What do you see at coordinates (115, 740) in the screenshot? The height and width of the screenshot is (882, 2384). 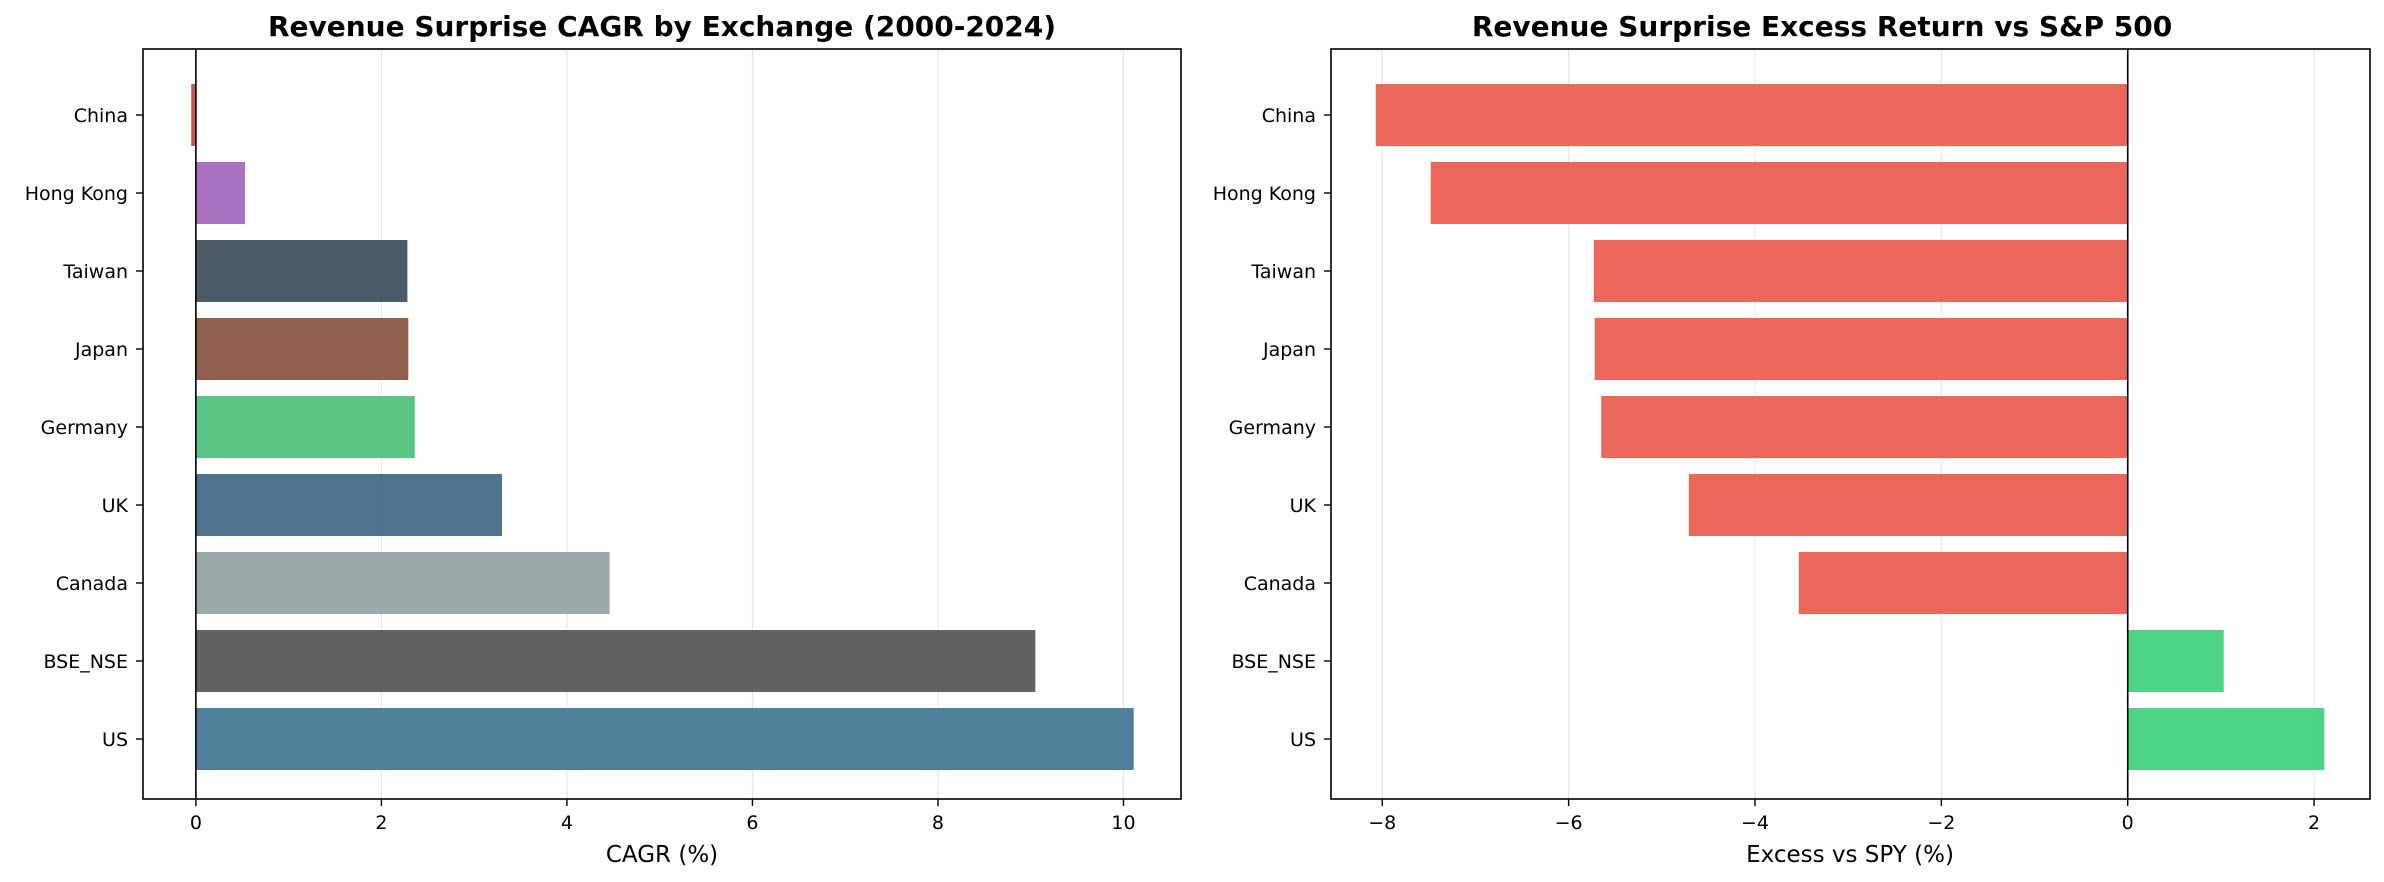 I see `cagr-y-tick-label: US` at bounding box center [115, 740].